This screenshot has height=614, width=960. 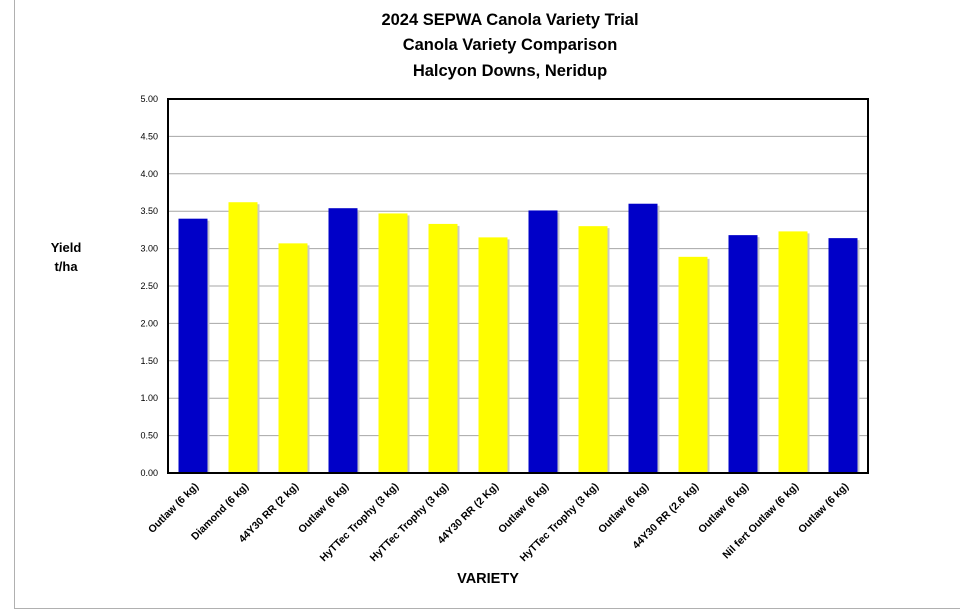 What do you see at coordinates (66, 266) in the screenshot?
I see `y-axis-label-line-2: t/ha` at bounding box center [66, 266].